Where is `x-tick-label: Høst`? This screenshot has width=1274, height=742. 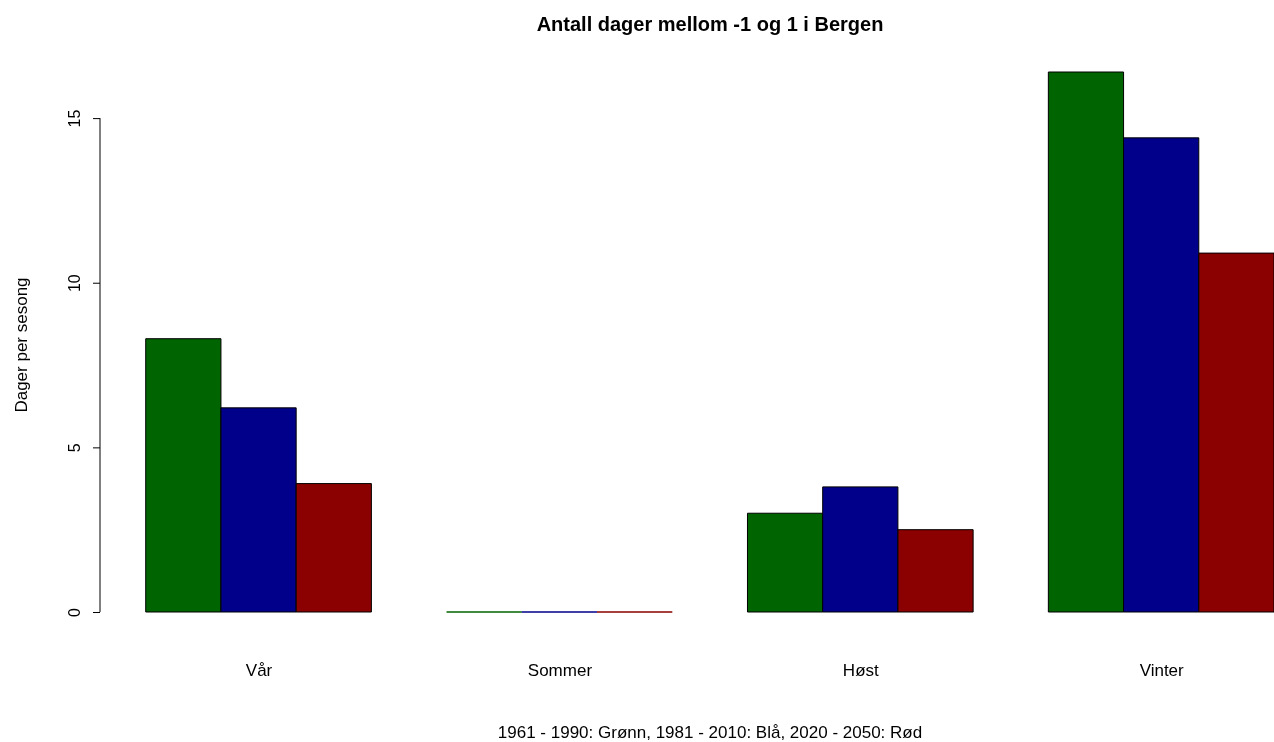 x-tick-label: Høst is located at coordinates (861, 671).